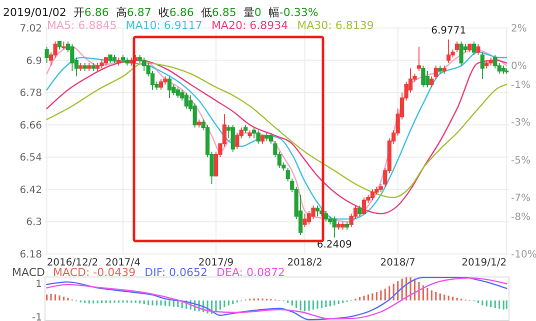 The image size is (536, 321). Describe the element at coordinates (293, 12) in the screenshot. I see `text: 幅-0.33%` at that location.